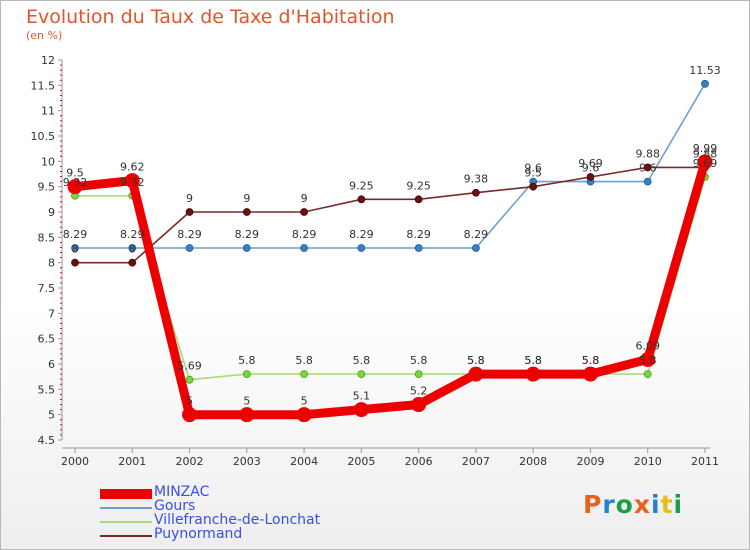 This screenshot has height=550, width=750. What do you see at coordinates (361, 461) in the screenshot?
I see `x-tick-label: 2005` at bounding box center [361, 461].